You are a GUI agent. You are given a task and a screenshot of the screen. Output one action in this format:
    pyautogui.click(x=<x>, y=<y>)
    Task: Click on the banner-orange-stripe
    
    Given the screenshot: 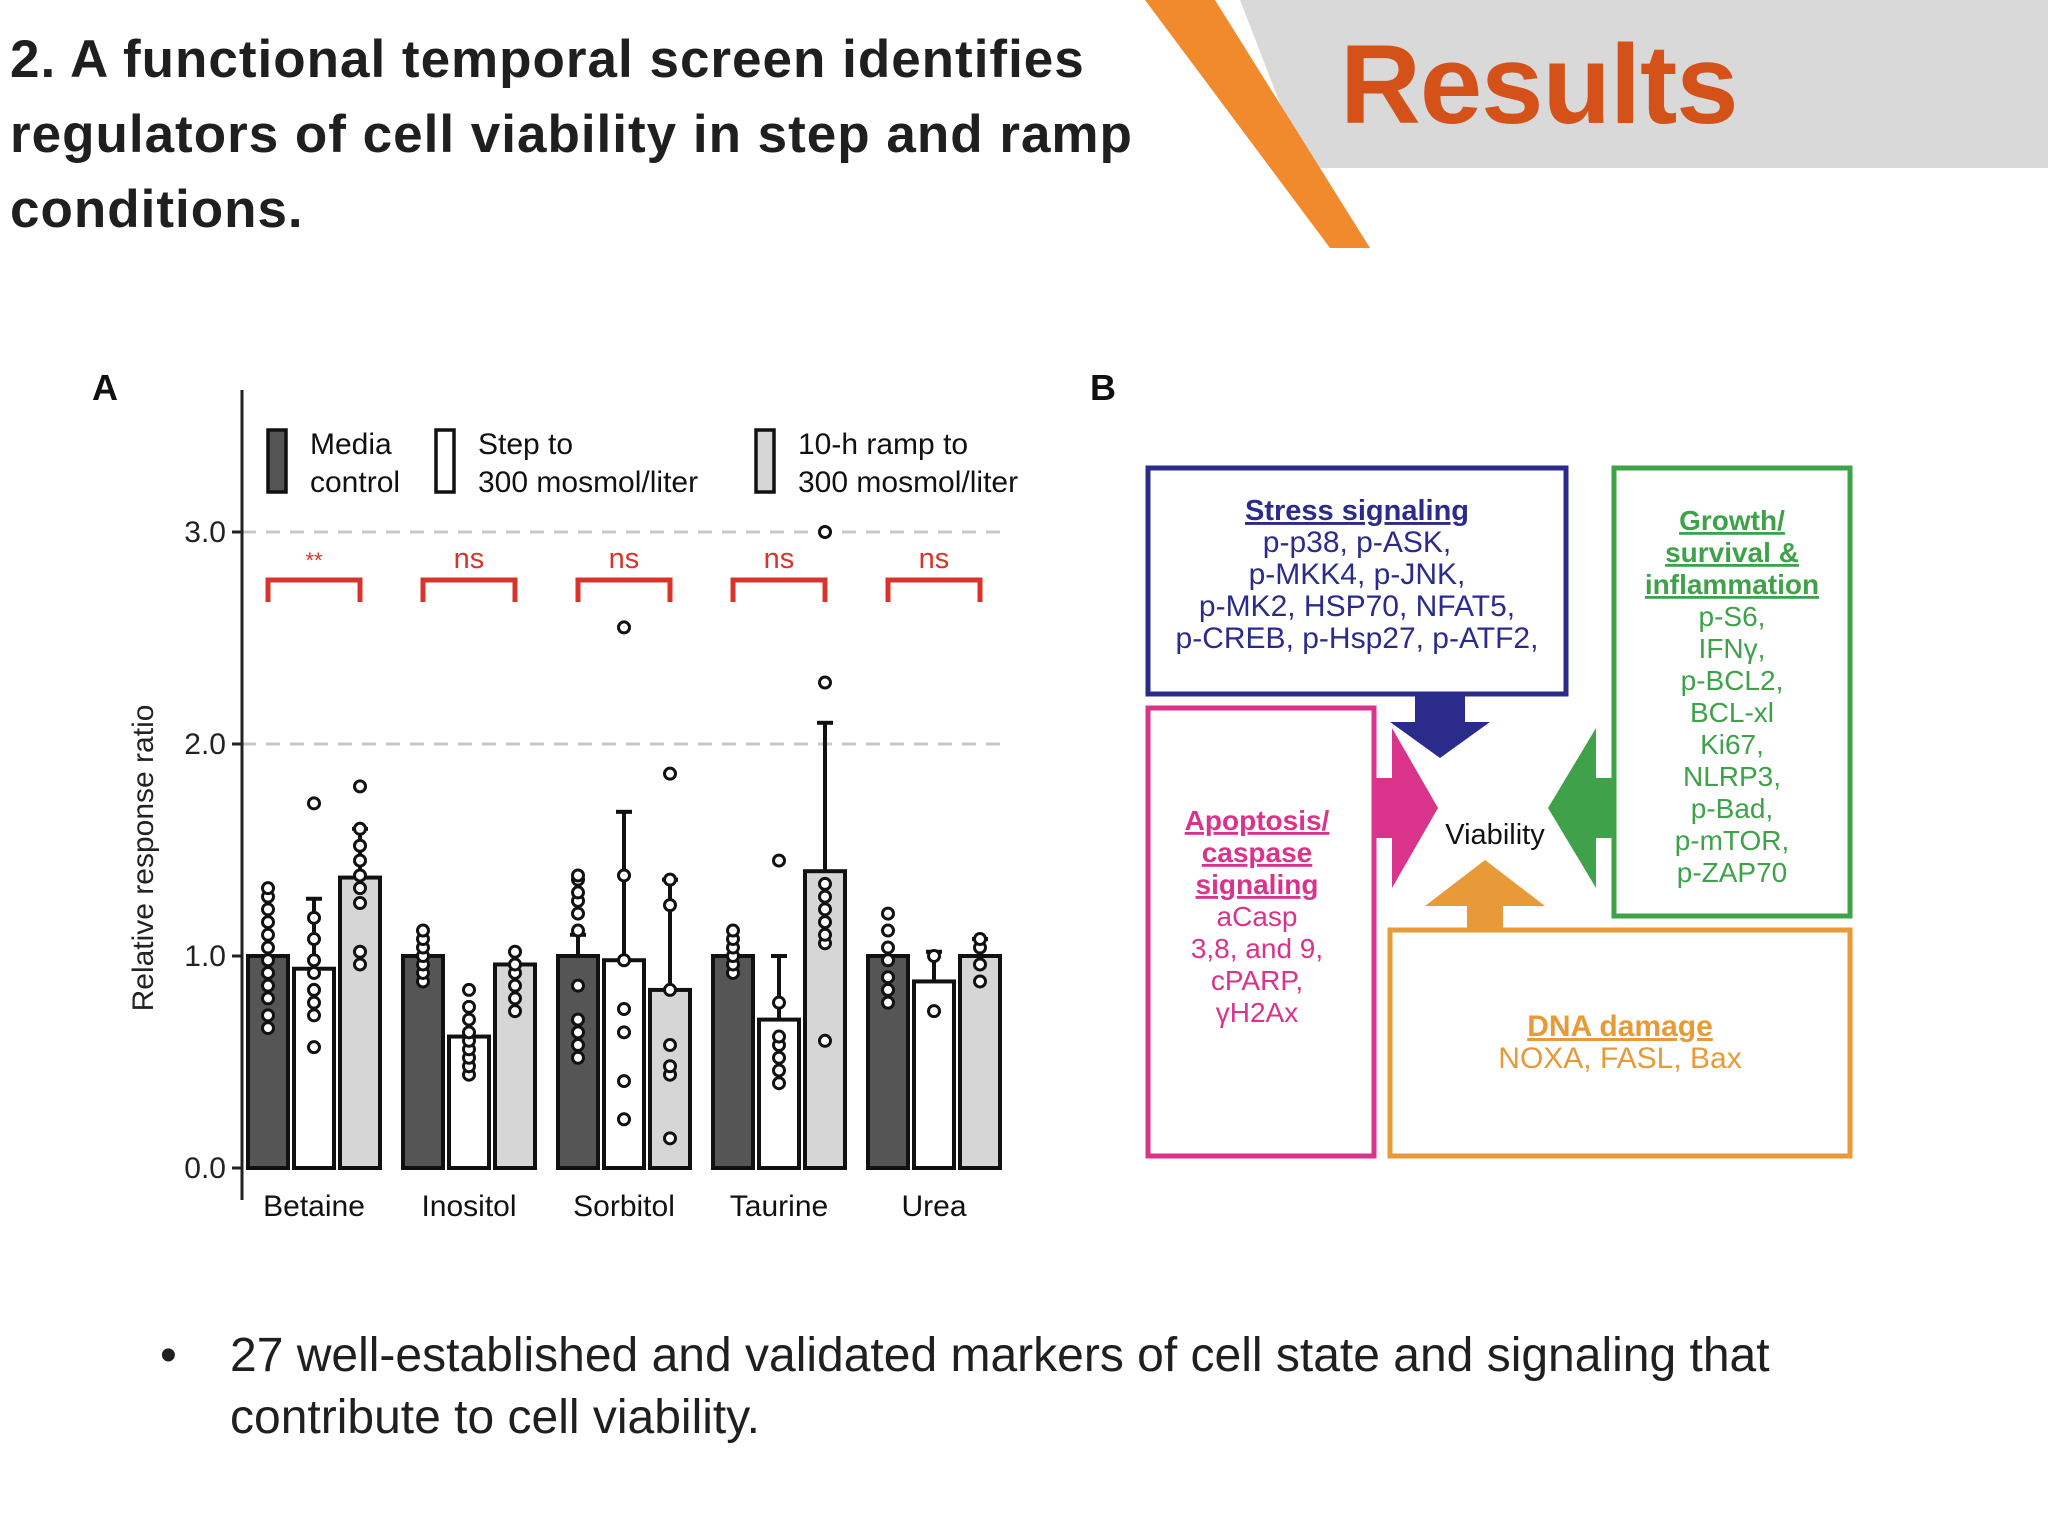 What is the action you would take?
    pyautogui.click(x=1257, y=124)
    